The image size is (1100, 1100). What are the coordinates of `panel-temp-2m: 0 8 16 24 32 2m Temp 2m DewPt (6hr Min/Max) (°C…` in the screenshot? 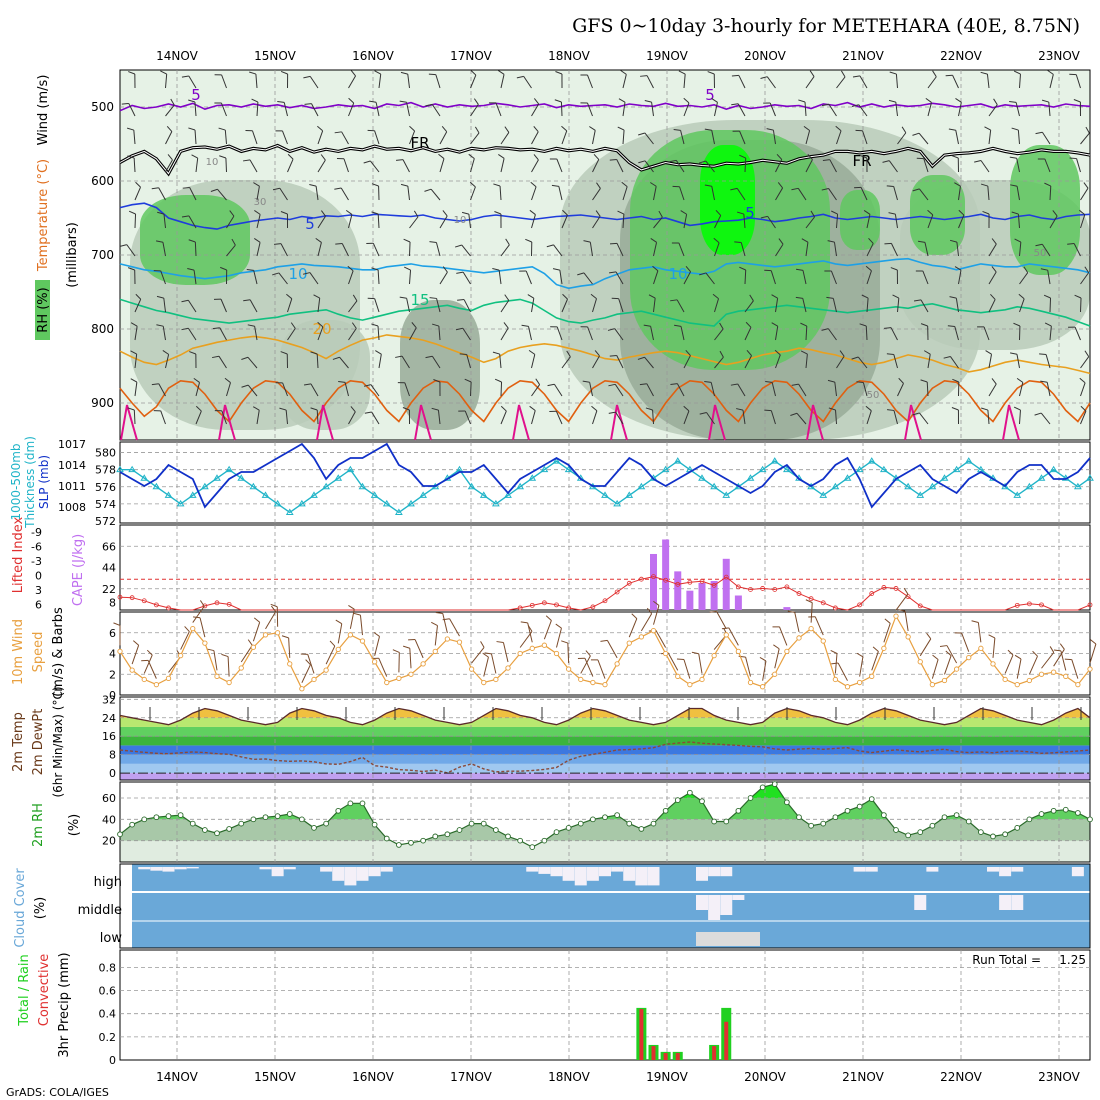 It's located at (551, 742).